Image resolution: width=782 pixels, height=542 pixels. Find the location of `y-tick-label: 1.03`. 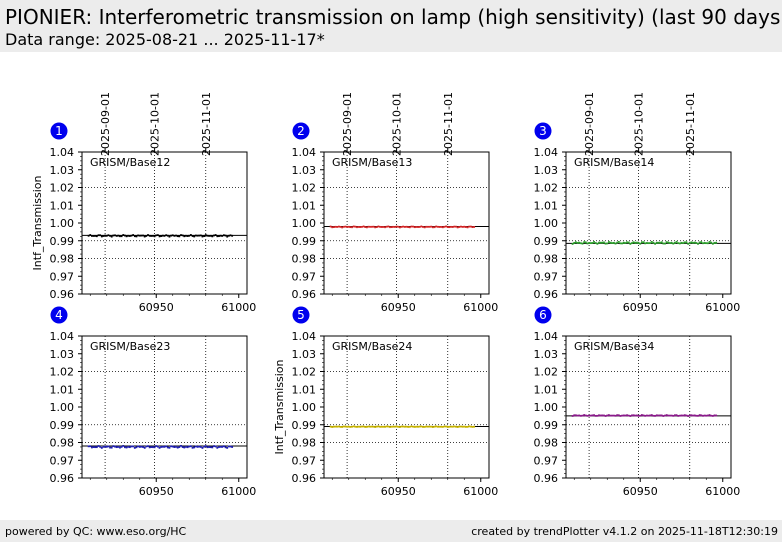

y-tick-label: 1.03 is located at coordinates (62, 354).